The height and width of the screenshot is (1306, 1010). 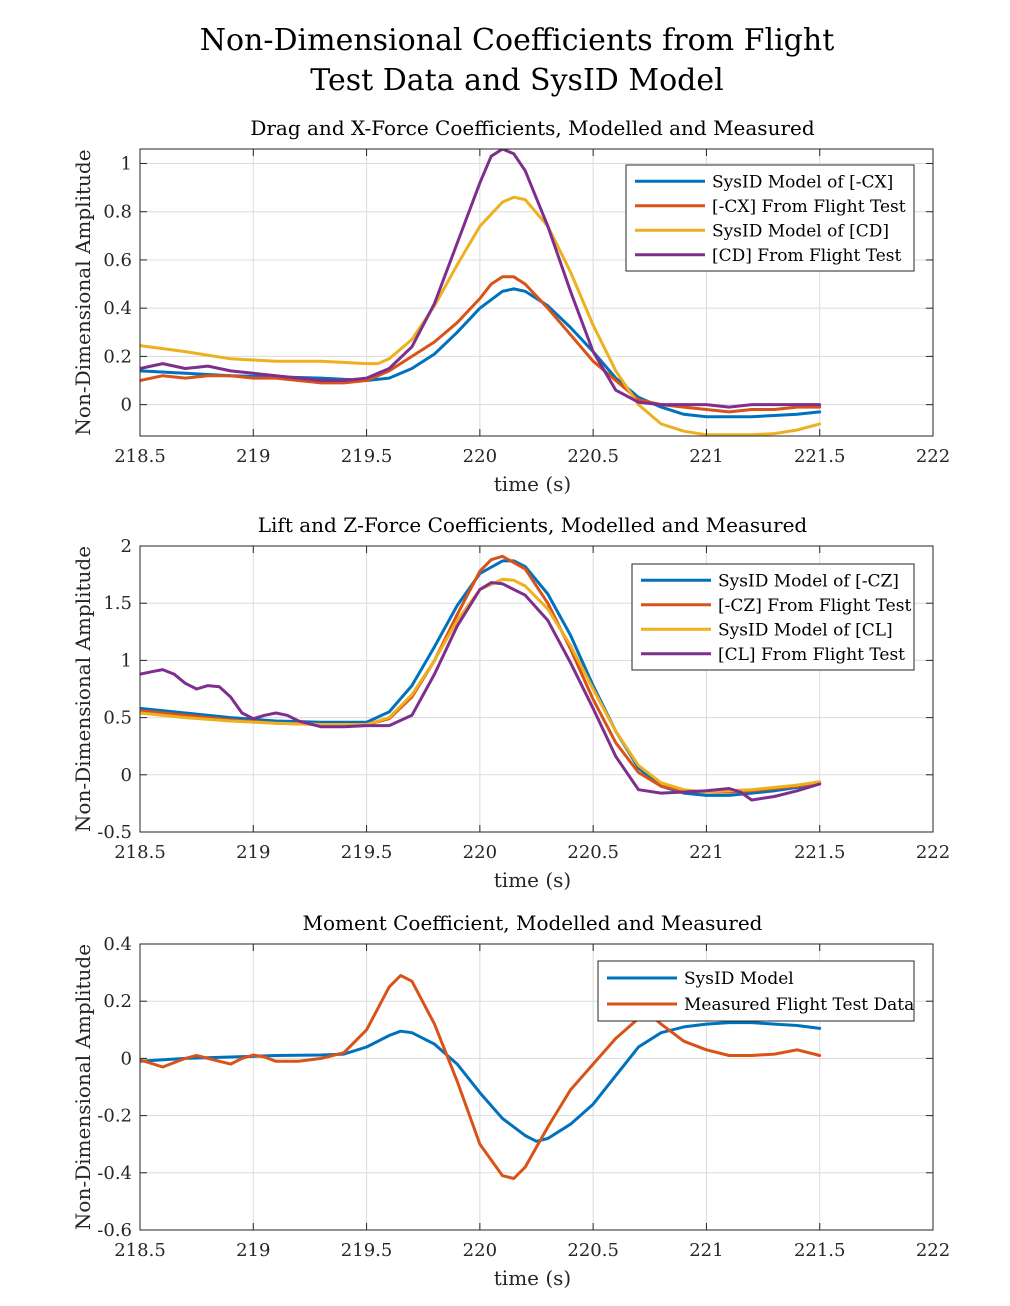 What do you see at coordinates (117, 603) in the screenshot?
I see `y-tick-label: 1.5` at bounding box center [117, 603].